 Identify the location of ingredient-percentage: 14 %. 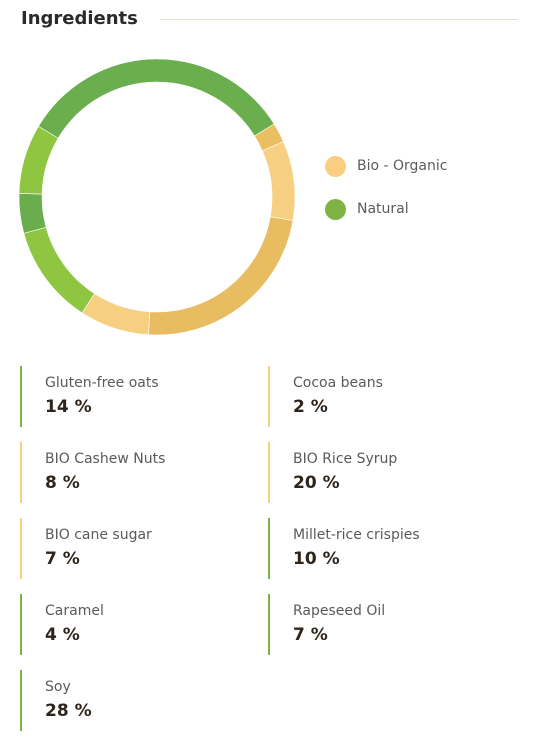
(68, 407).